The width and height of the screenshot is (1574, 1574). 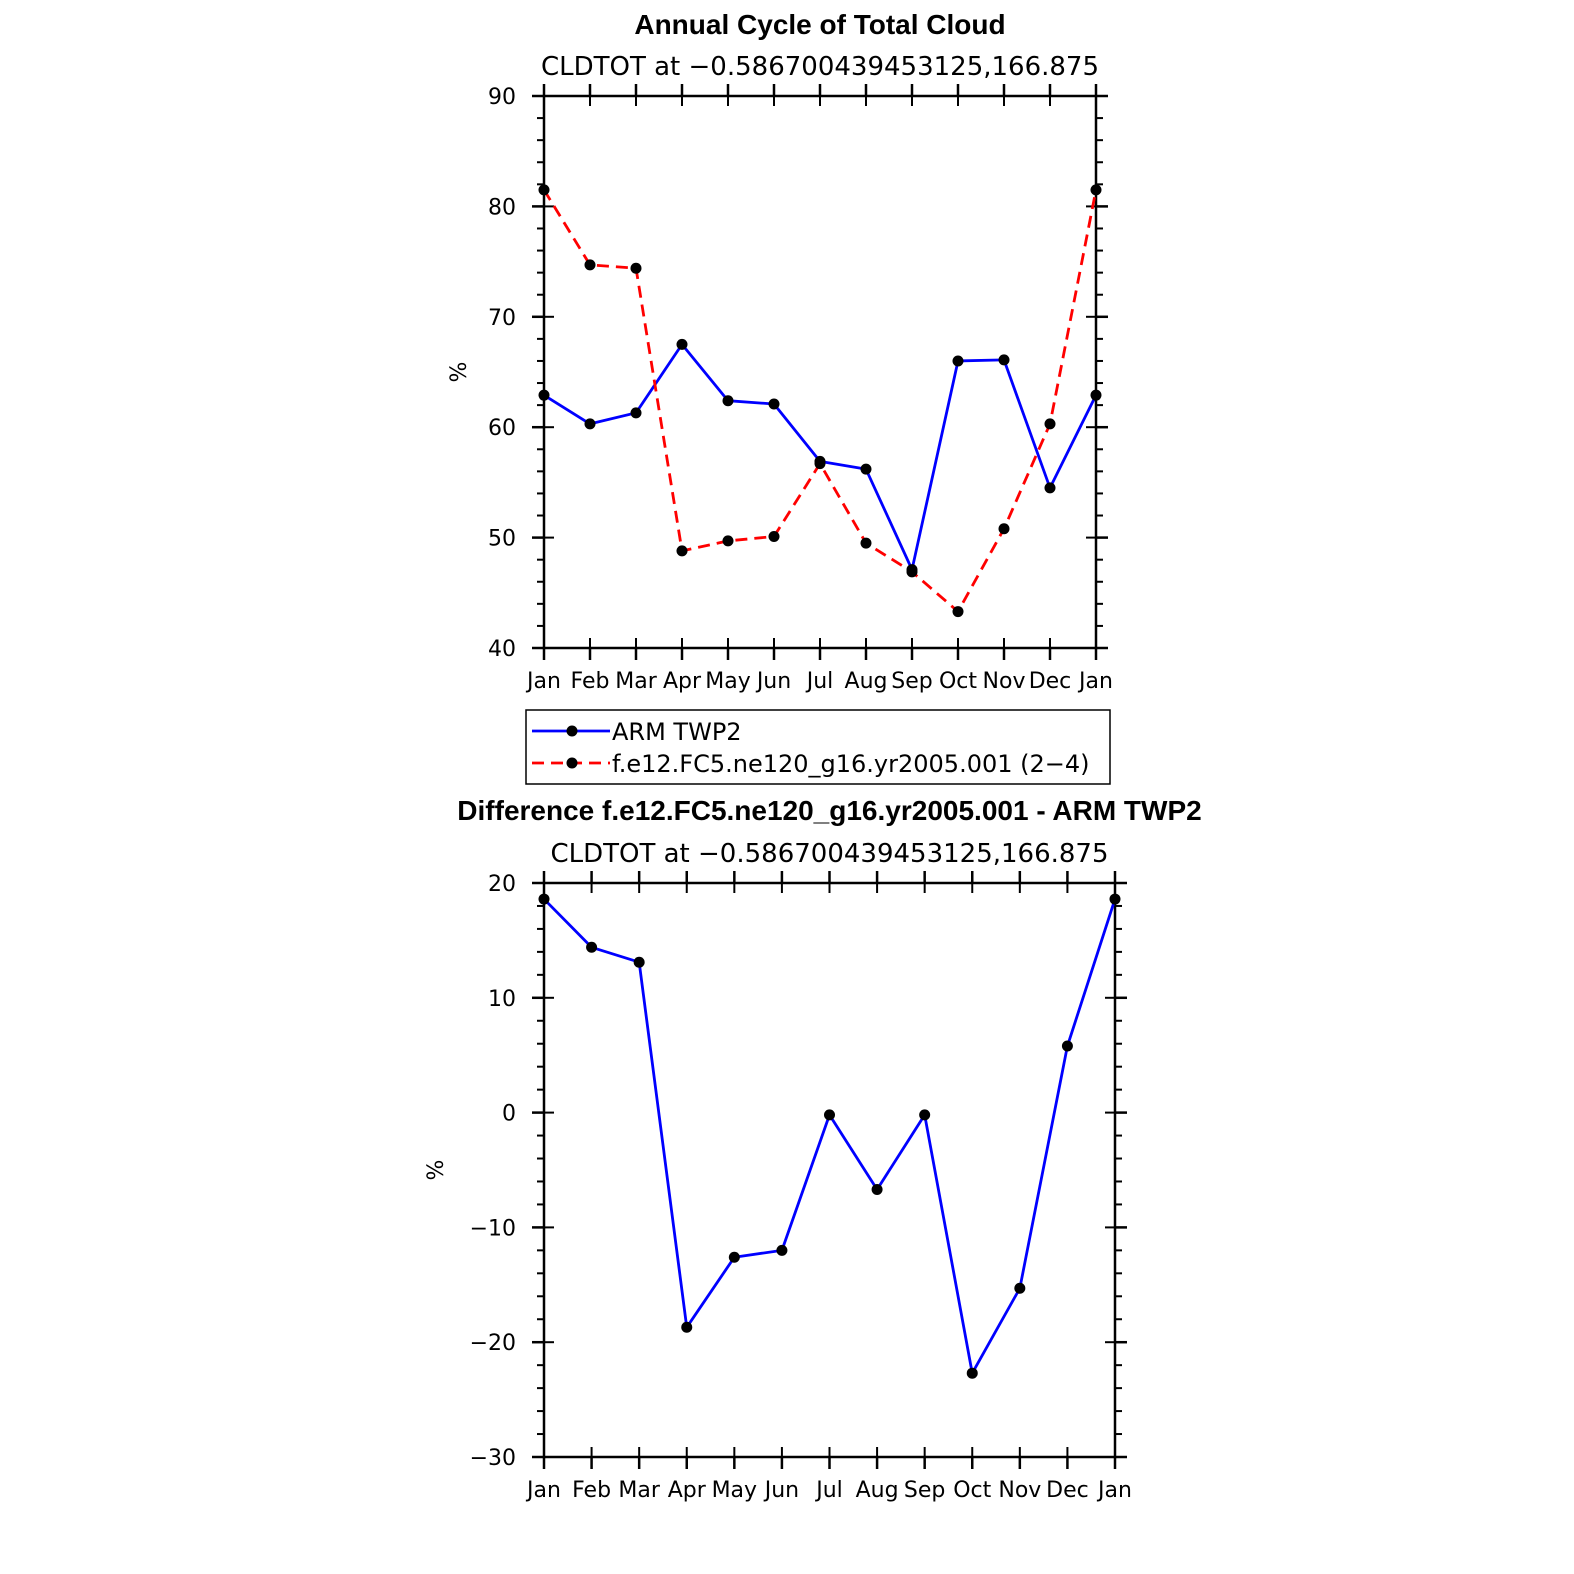 What do you see at coordinates (502, 97) in the screenshot?
I see `y-tick-label: 90` at bounding box center [502, 97].